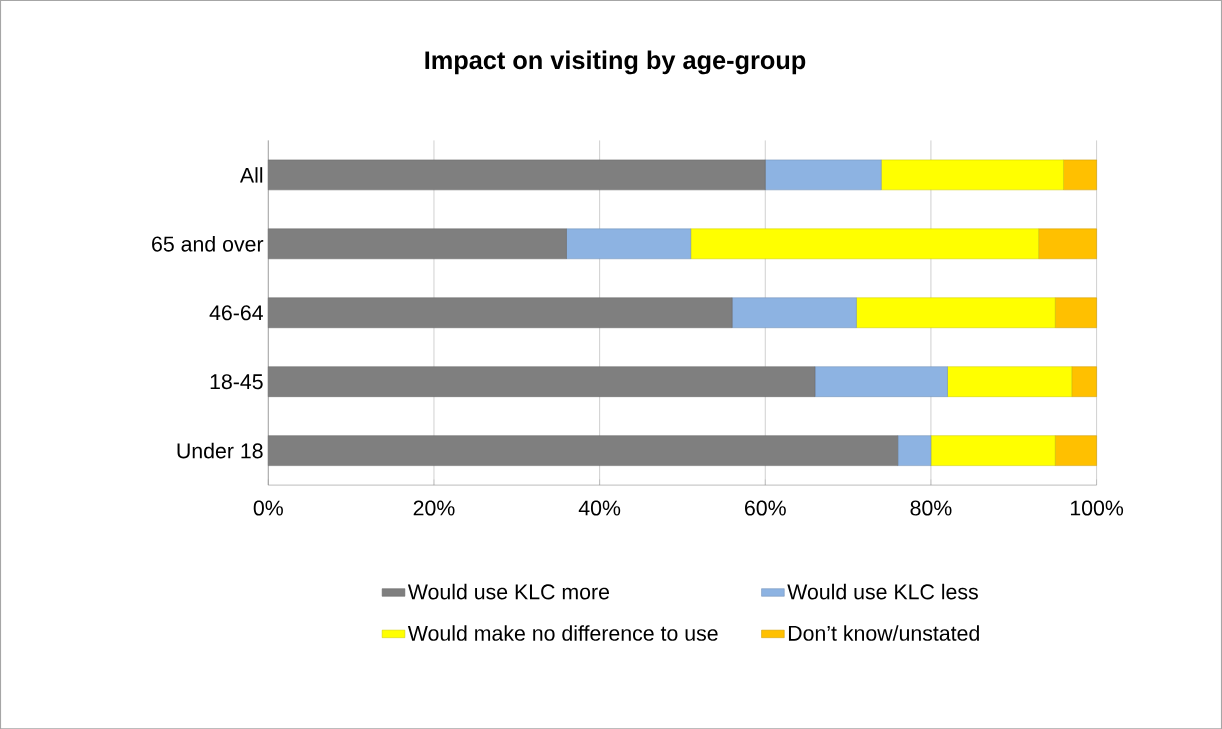 This screenshot has height=729, width=1222. What do you see at coordinates (1097, 508) in the screenshot?
I see `x-tick-label: 100%` at bounding box center [1097, 508].